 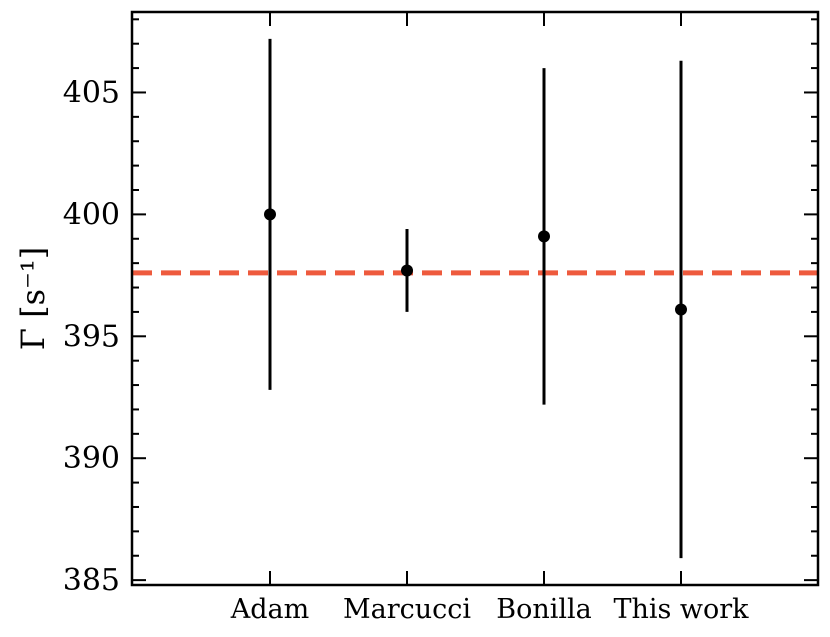 What do you see at coordinates (91, 580) in the screenshot?
I see `y-tick-label: 385` at bounding box center [91, 580].